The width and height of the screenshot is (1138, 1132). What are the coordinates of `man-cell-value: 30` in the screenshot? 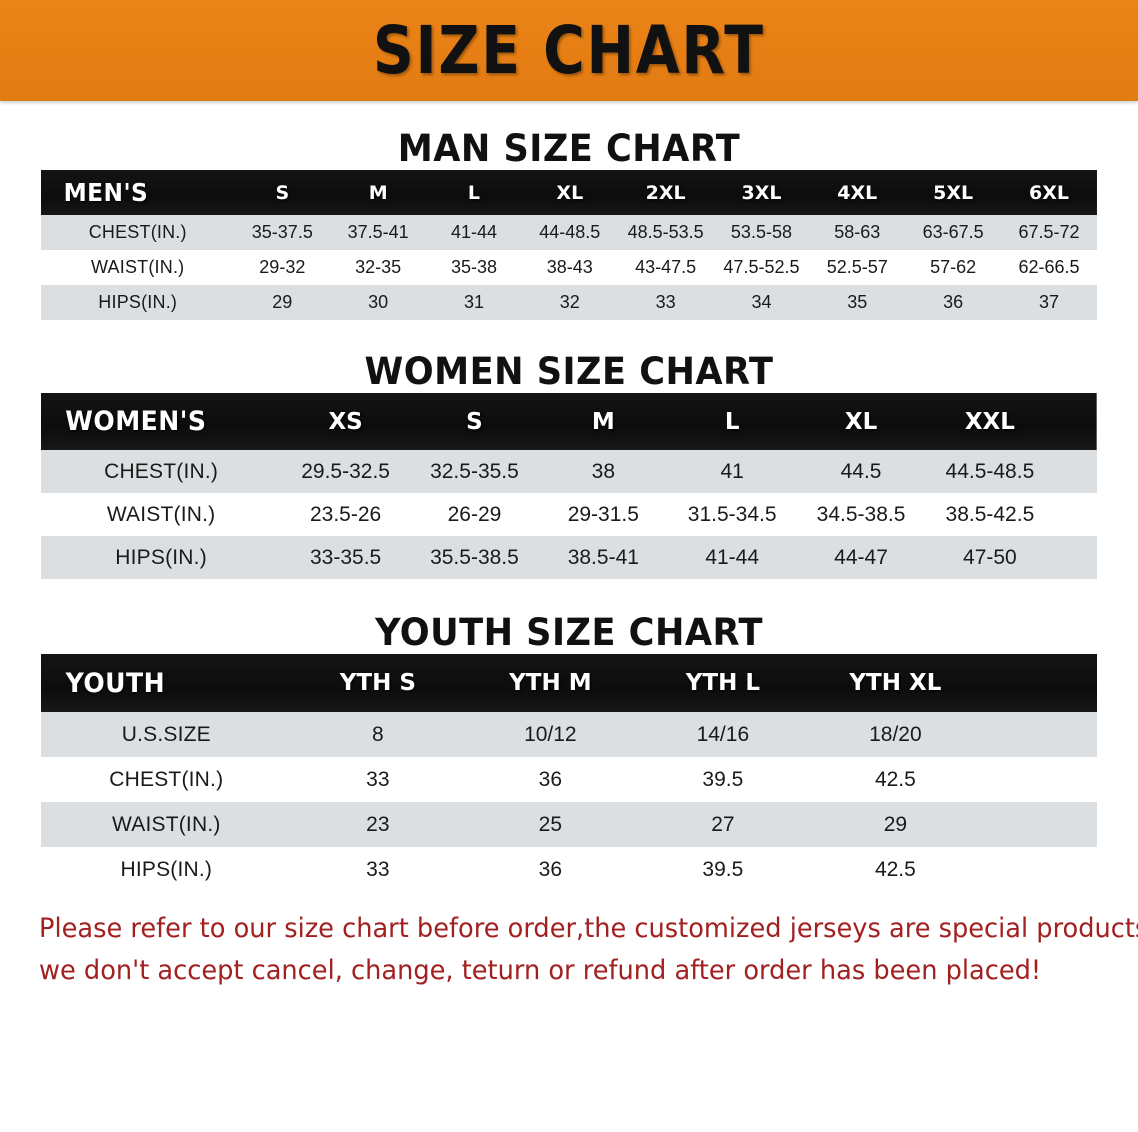 It's located at (378, 302).